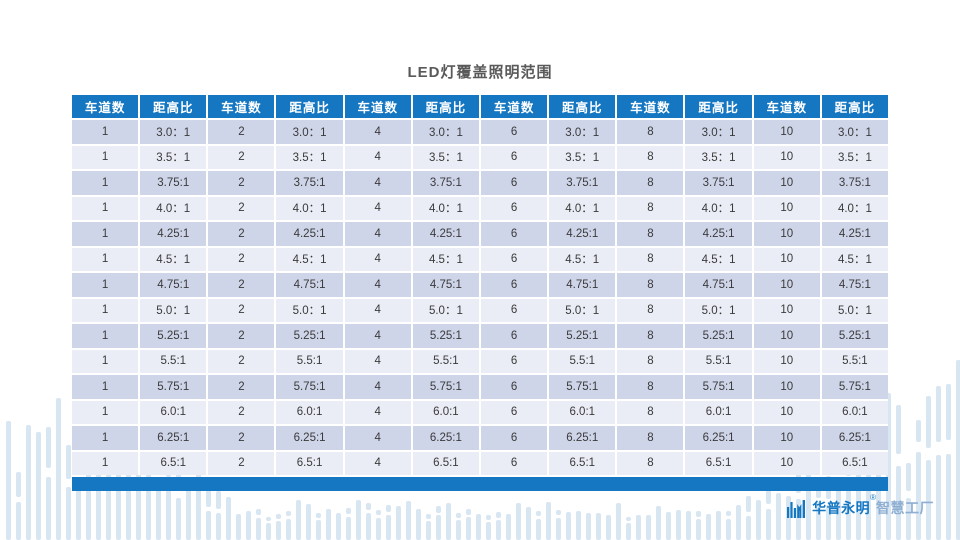  Describe the element at coordinates (582, 438) in the screenshot. I see `ratio-cell: 6.25:1` at that location.